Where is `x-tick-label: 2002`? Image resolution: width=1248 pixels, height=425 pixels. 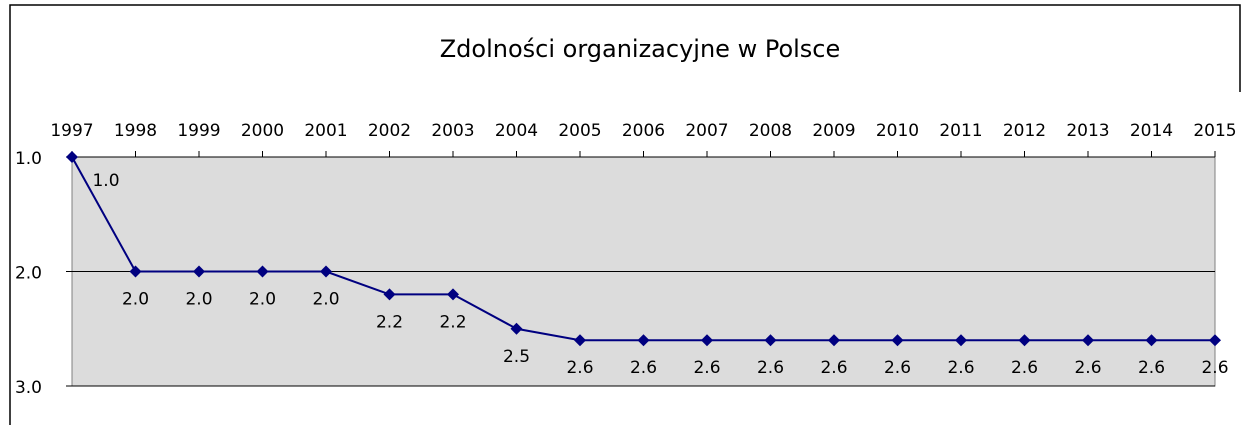
x-tick-label: 2002 is located at coordinates (389, 131).